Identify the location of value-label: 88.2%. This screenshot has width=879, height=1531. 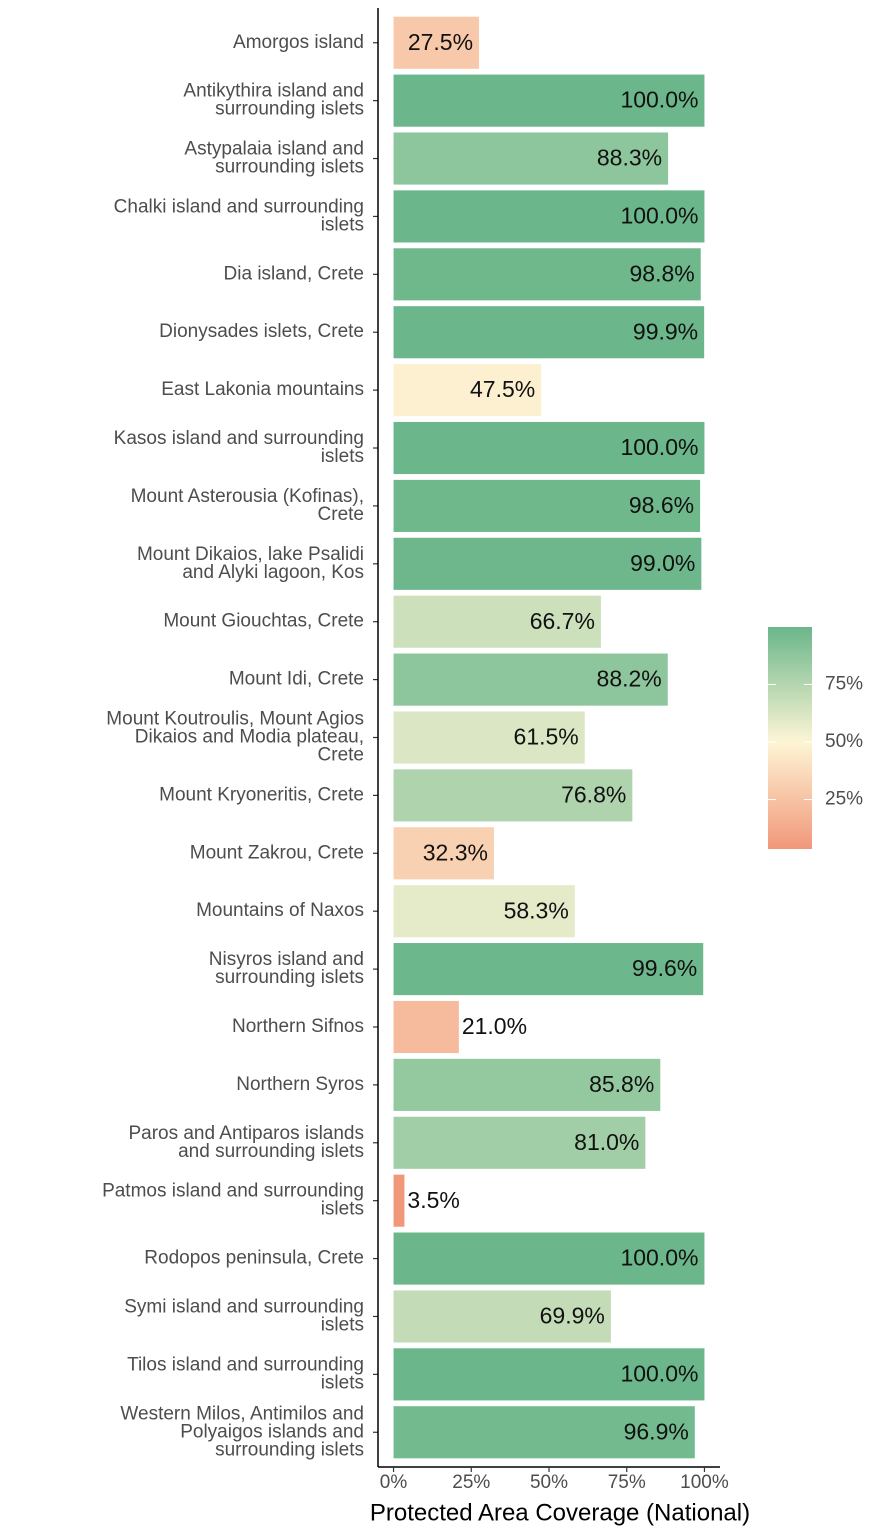
(629, 679).